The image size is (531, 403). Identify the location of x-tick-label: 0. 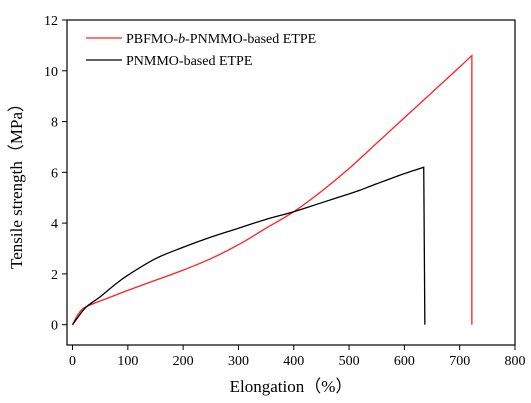
(72, 361).